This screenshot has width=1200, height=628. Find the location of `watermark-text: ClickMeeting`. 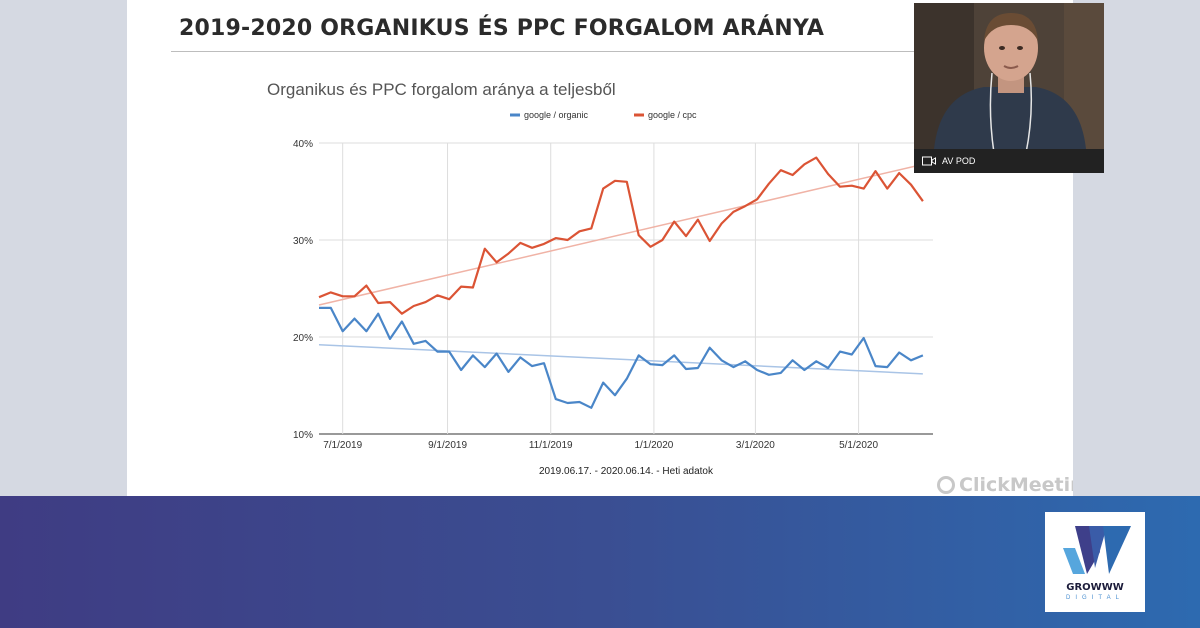

watermark-text: ClickMeeting is located at coordinates (1016, 485).